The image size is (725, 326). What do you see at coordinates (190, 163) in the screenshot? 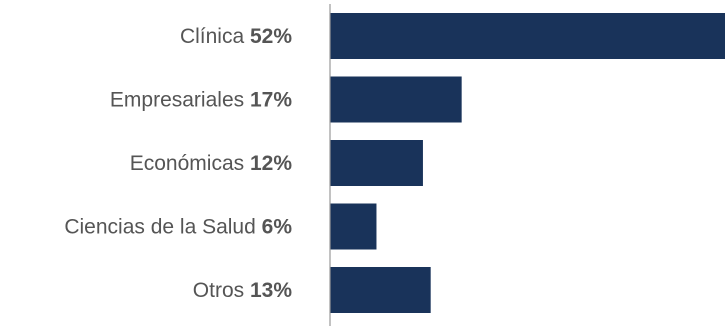
I see `category-name: Económicas` at bounding box center [190, 163].